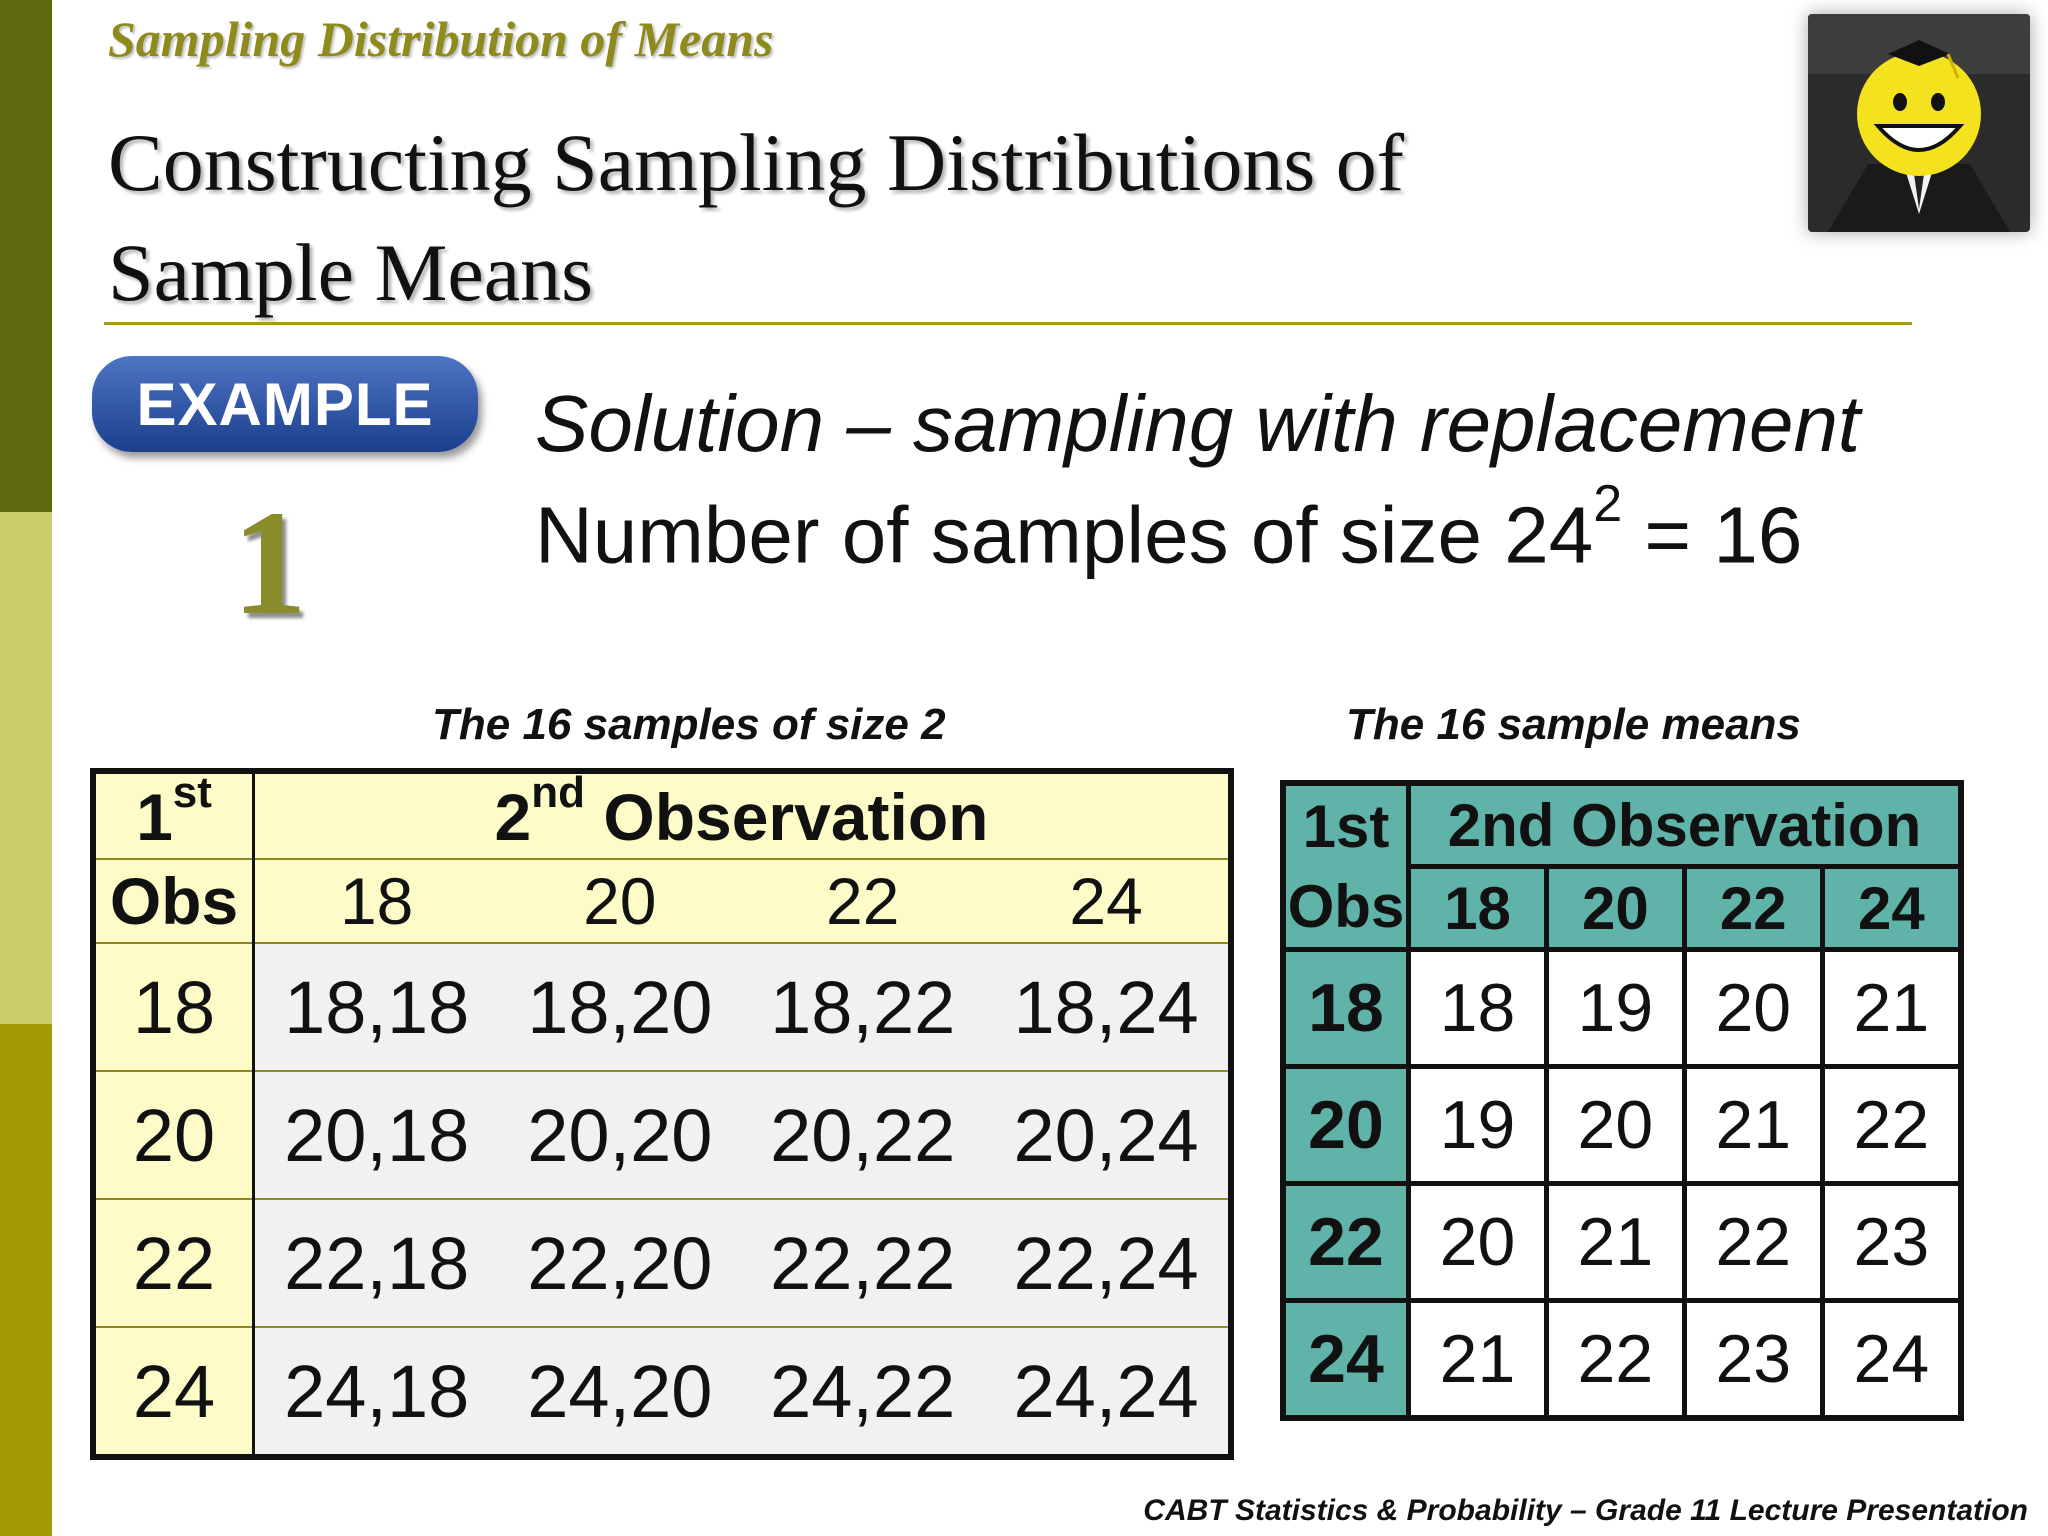  What do you see at coordinates (620, 1006) in the screenshot?
I see `table-cell: 18,20` at bounding box center [620, 1006].